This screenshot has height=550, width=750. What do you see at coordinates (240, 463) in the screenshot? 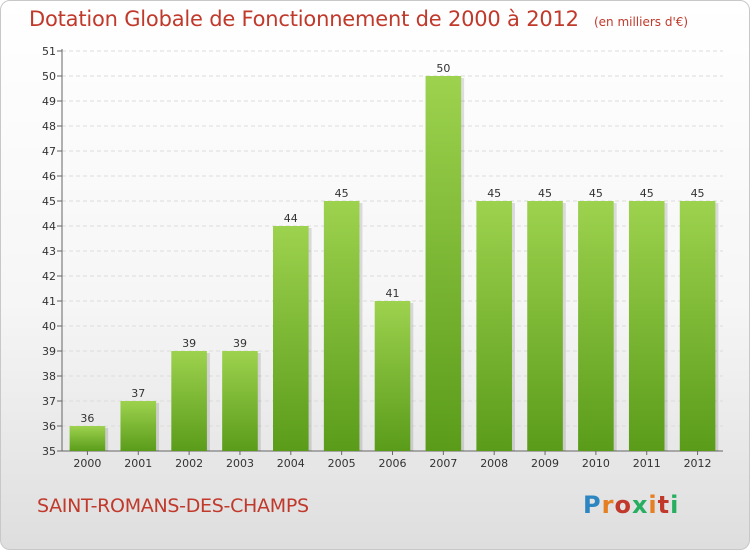
I see `x-tick-label: 2003` at bounding box center [240, 463].